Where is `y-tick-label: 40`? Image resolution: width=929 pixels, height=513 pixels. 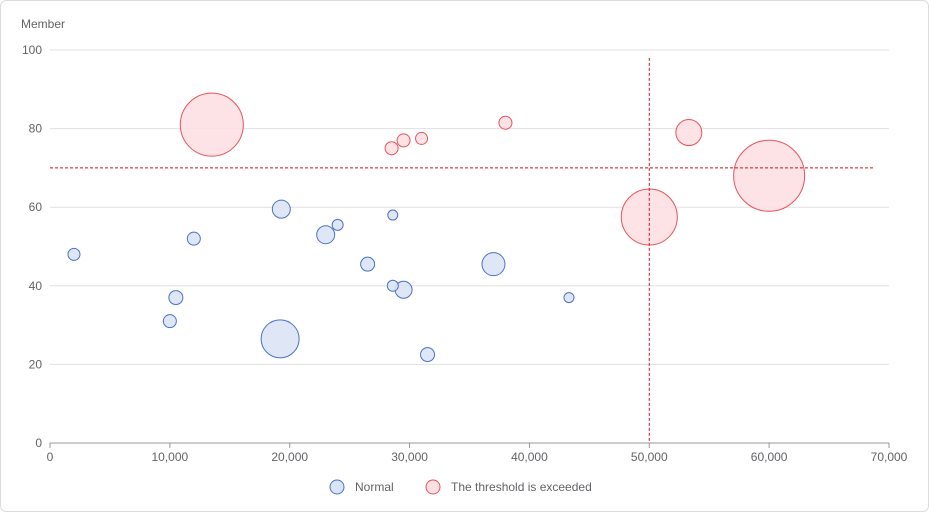
y-tick-label: 40 is located at coordinates (36, 286).